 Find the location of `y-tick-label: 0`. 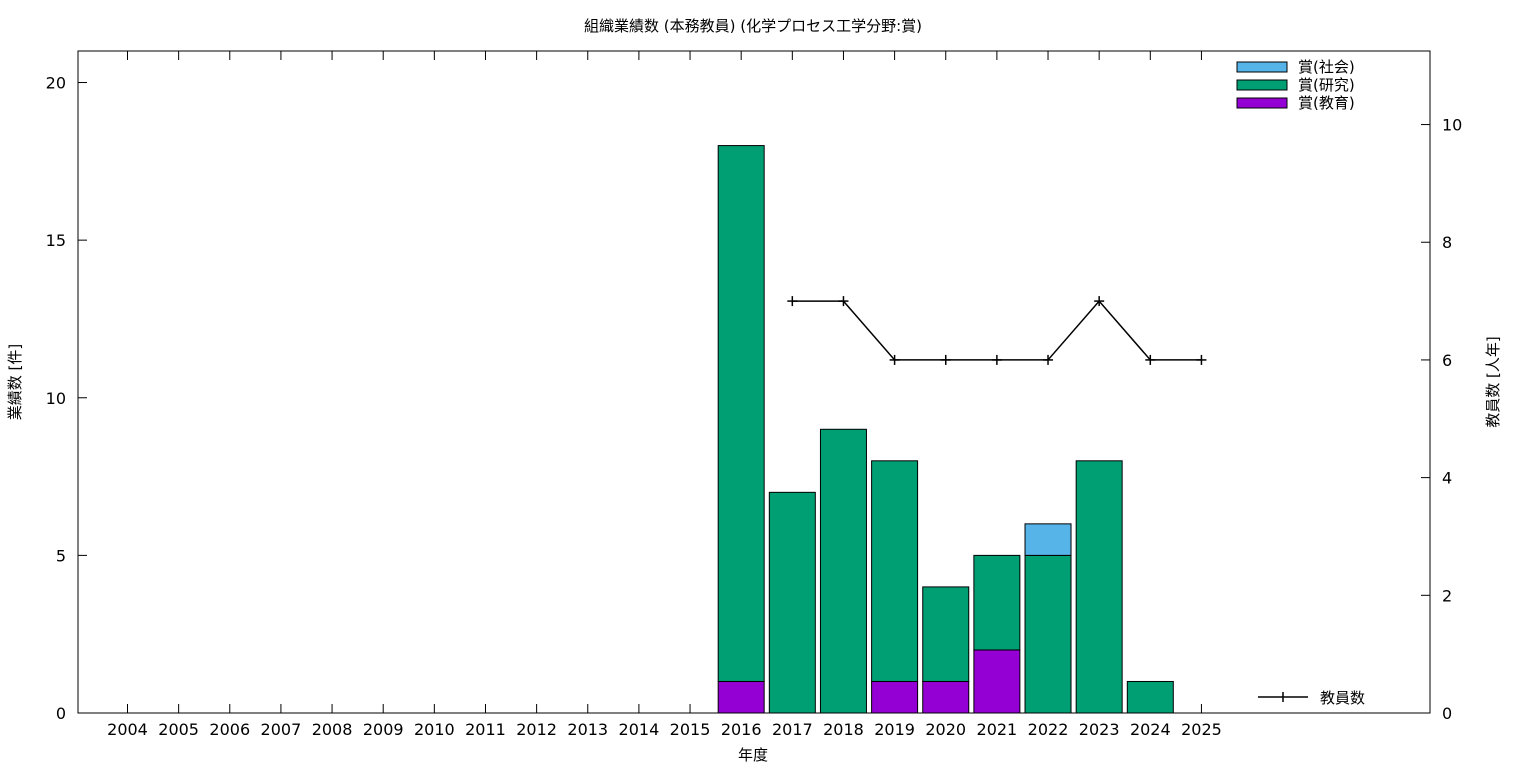

y-tick-label: 0 is located at coordinates (61, 713).